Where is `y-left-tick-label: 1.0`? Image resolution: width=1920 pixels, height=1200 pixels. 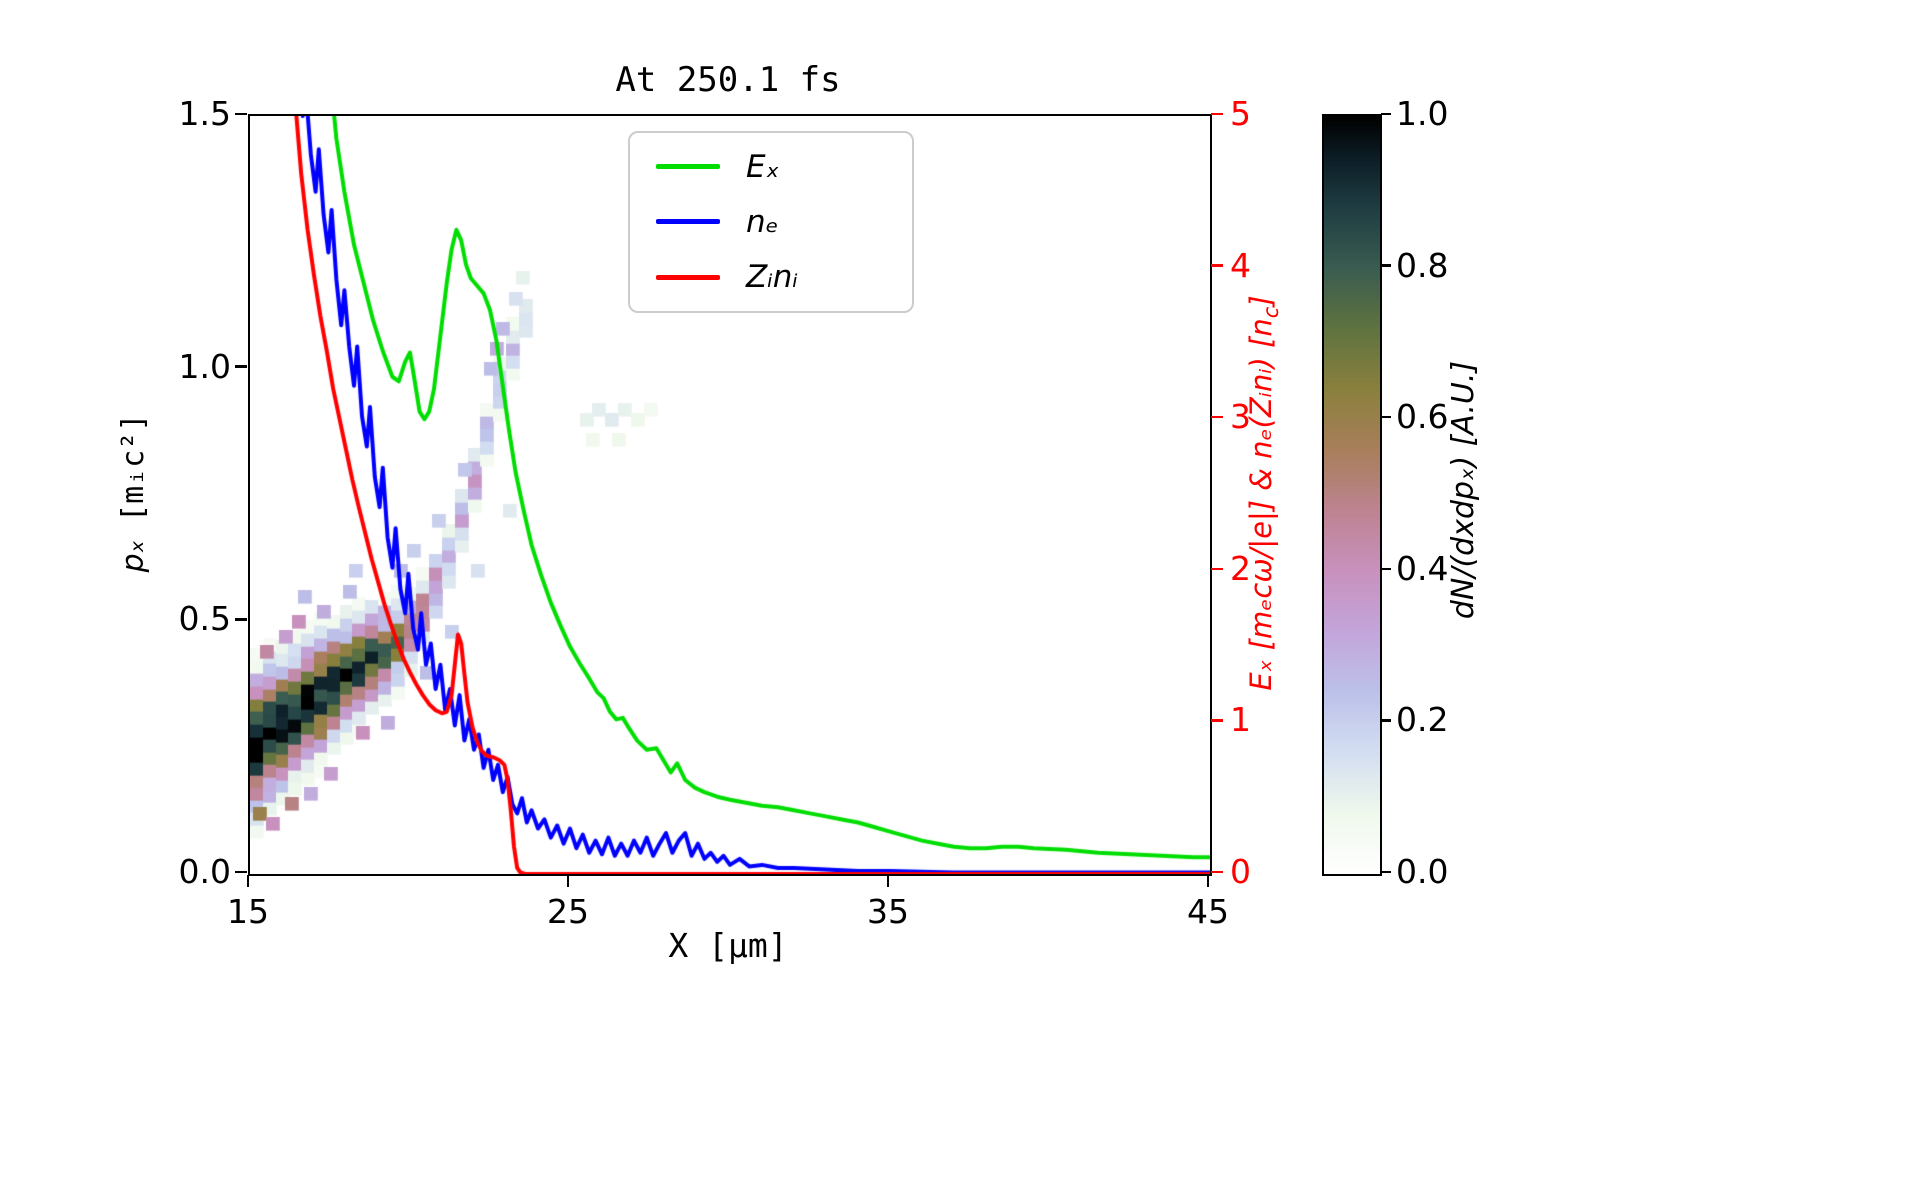 y-left-tick-label: 1.0 is located at coordinates (204, 366).